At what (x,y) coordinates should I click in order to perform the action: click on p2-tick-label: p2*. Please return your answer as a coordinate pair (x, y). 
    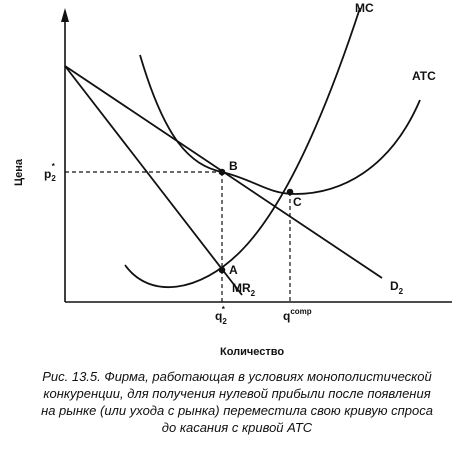
    Looking at the image, I should click on (50, 172).